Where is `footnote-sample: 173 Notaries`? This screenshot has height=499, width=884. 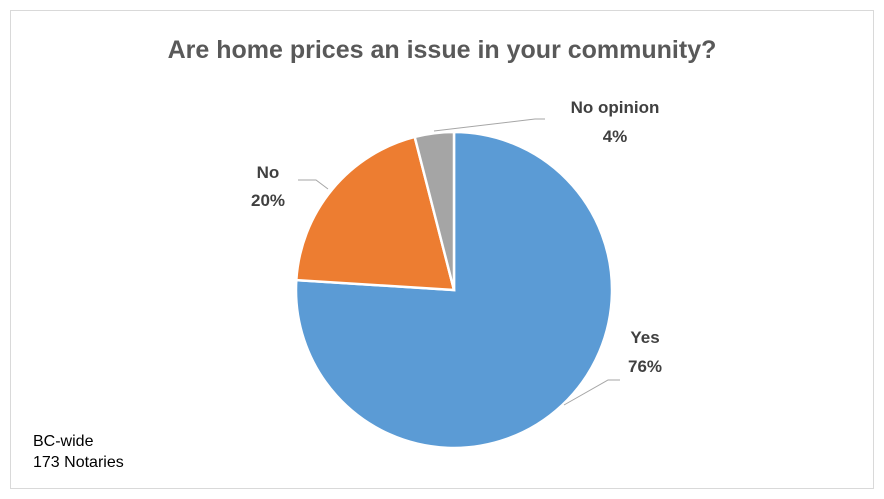 footnote-sample: 173 Notaries is located at coordinates (78, 462).